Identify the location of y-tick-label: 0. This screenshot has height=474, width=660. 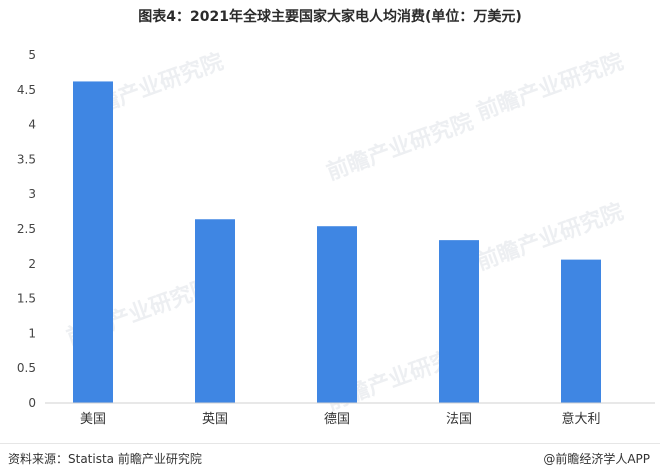
(32, 403).